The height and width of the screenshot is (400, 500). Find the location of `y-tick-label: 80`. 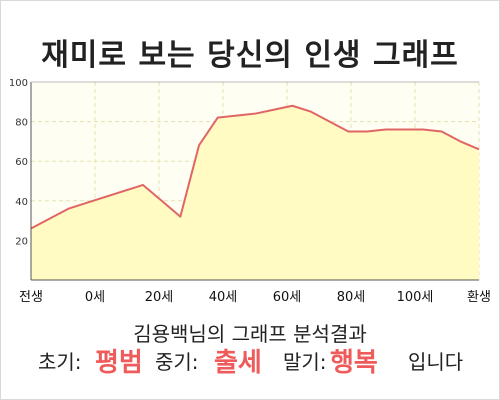

y-tick-label: 80 is located at coordinates (21, 123).